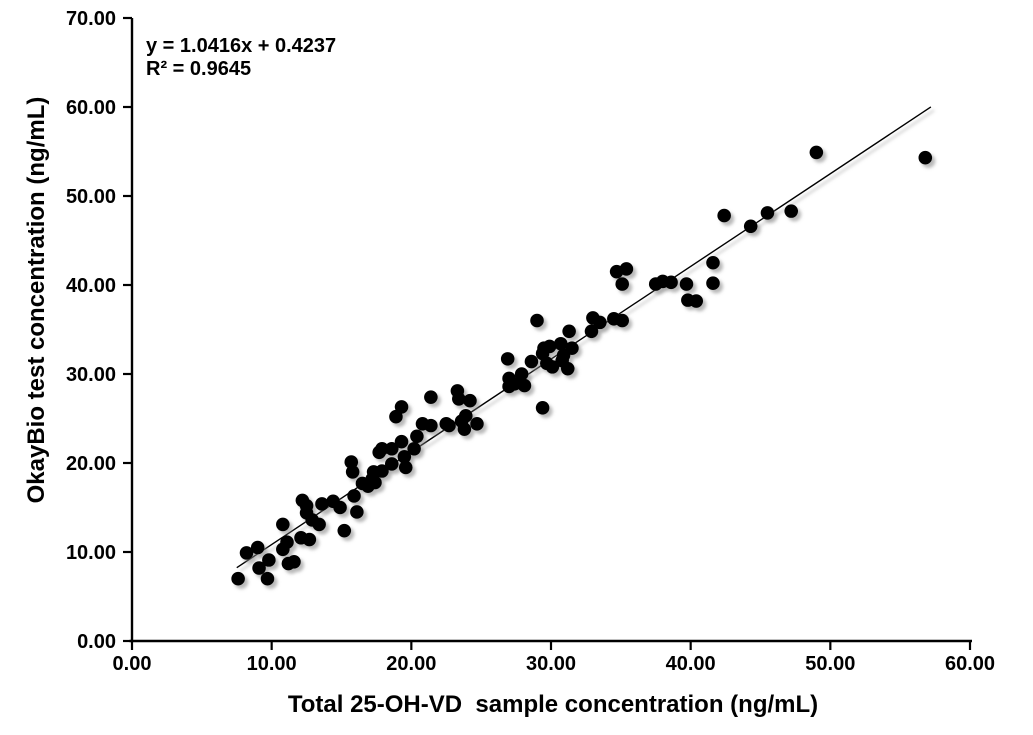 The width and height of the screenshot is (1033, 735). I want to click on y-tick-label: 70.00, so click(91, 19).